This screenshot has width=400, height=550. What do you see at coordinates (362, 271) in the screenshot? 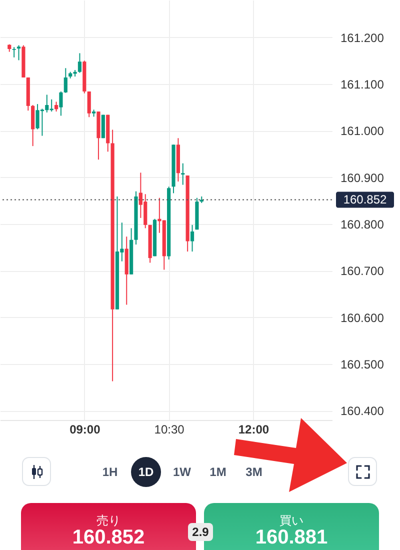
I see `y-tick-label: 160.700` at bounding box center [362, 271].